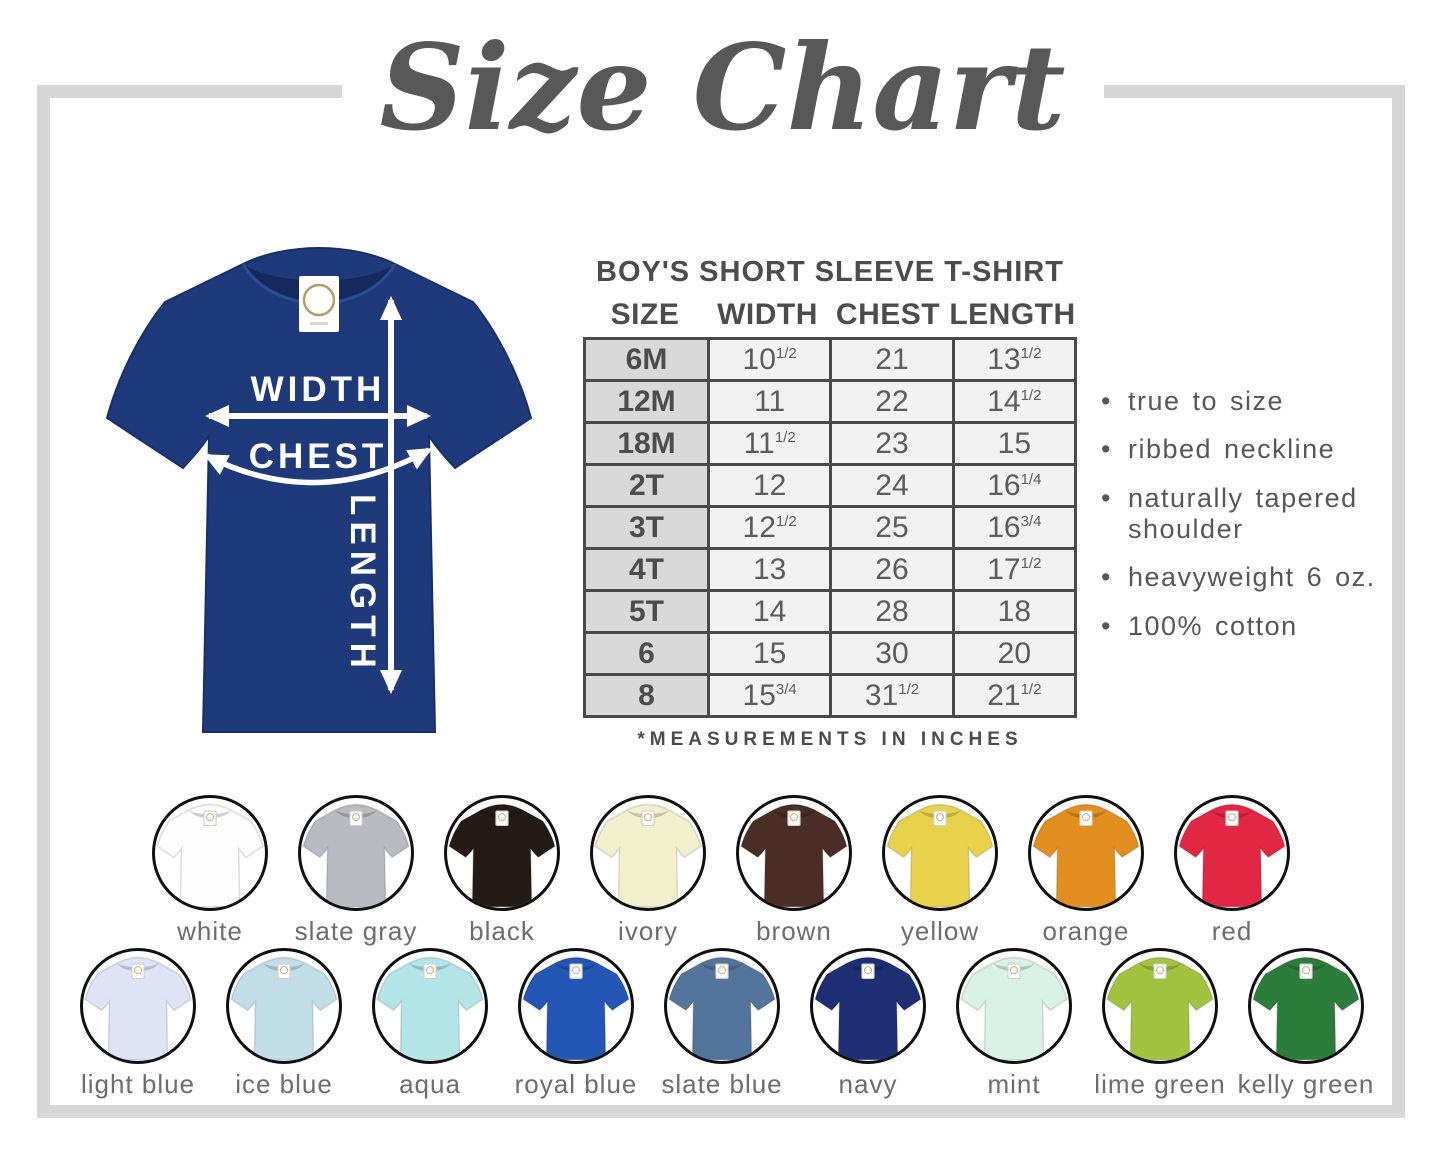 This screenshot has width=1445, height=1156. I want to click on feature-item: 100% cotton, so click(1251, 627).